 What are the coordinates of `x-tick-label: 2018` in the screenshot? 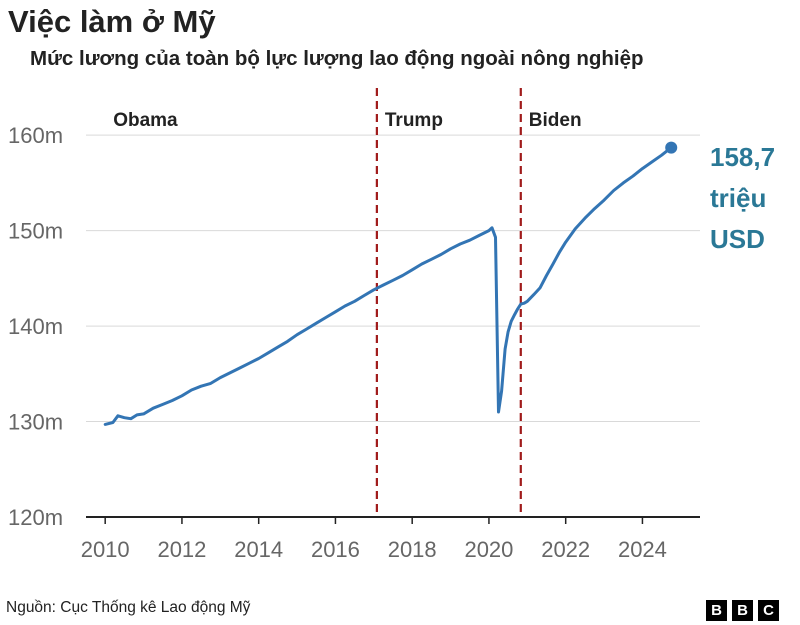 It's located at (412, 549).